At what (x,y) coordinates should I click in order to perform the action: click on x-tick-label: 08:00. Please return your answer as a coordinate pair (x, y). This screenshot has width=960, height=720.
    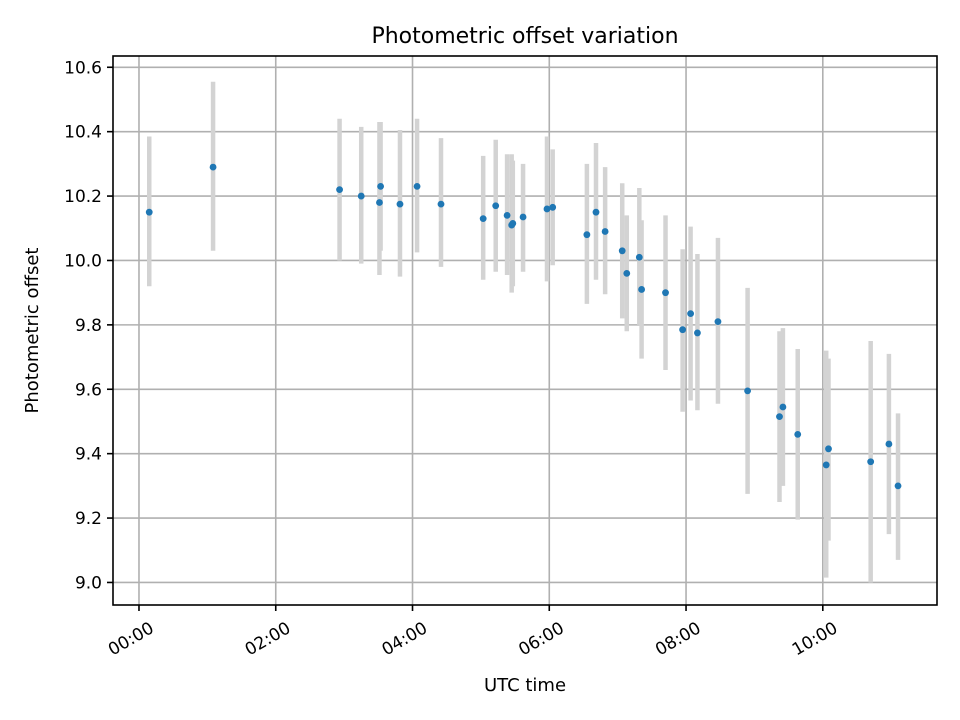
    Looking at the image, I should click on (678, 639).